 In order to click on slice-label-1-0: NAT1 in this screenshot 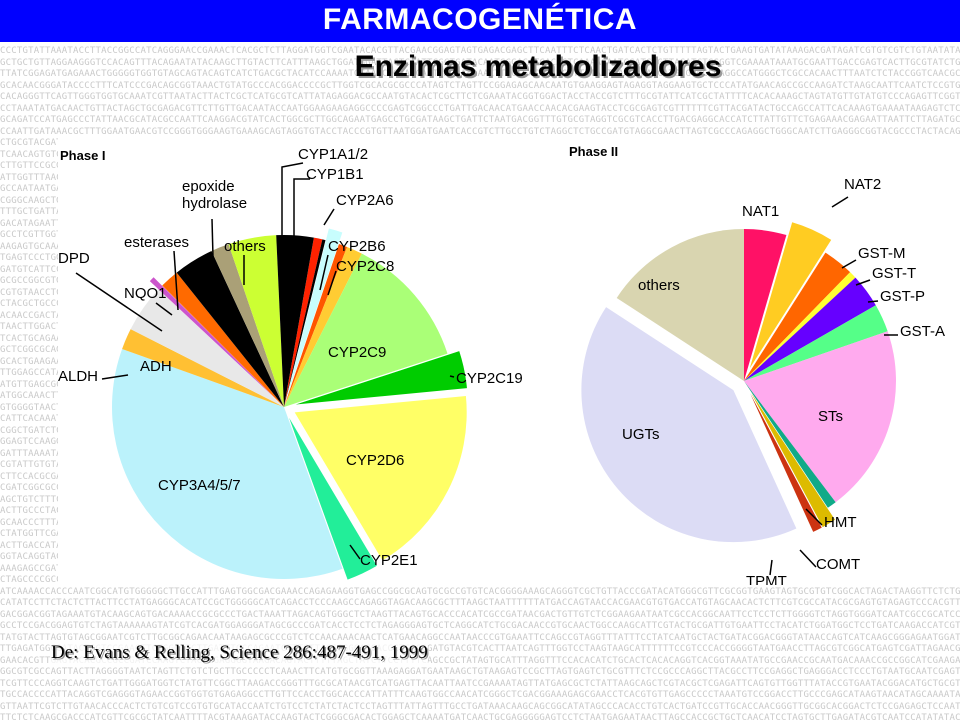, I will do `click(760, 211)`.